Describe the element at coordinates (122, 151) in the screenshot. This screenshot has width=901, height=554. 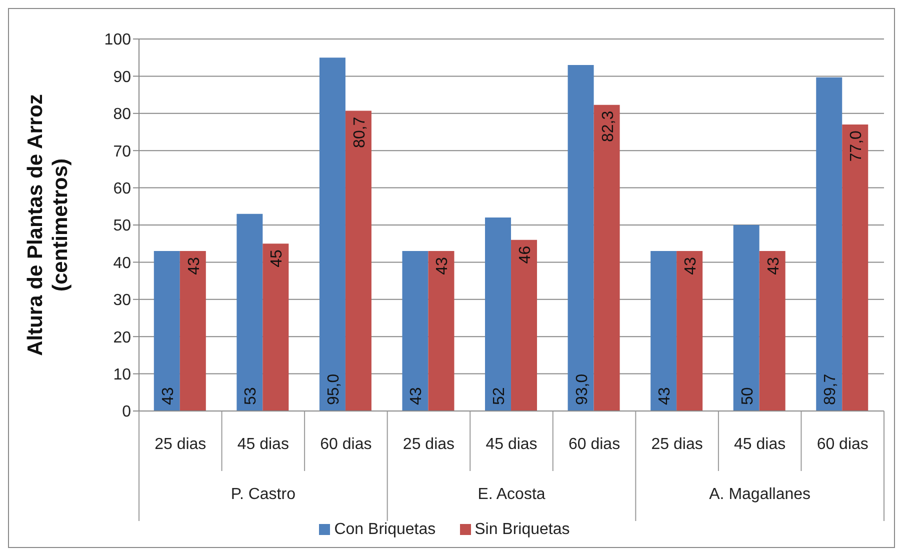
I see `y-tick-label: 70` at that location.